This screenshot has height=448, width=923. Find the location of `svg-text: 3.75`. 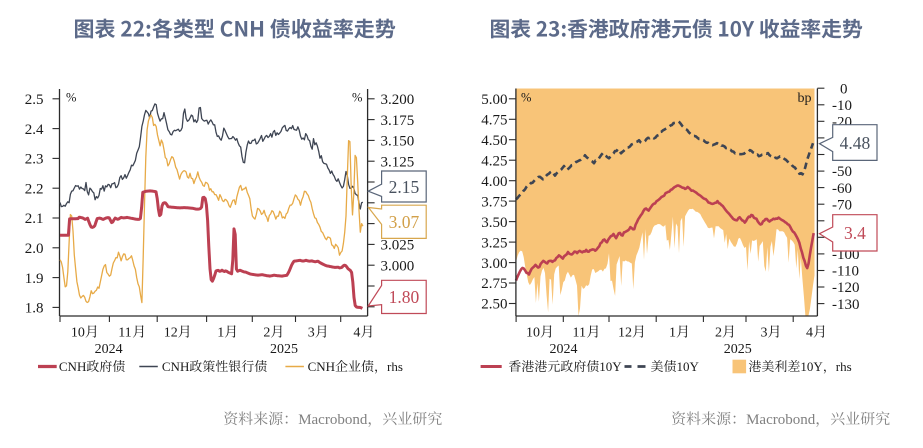

svg-text: 3.75 is located at coordinates (494, 202).